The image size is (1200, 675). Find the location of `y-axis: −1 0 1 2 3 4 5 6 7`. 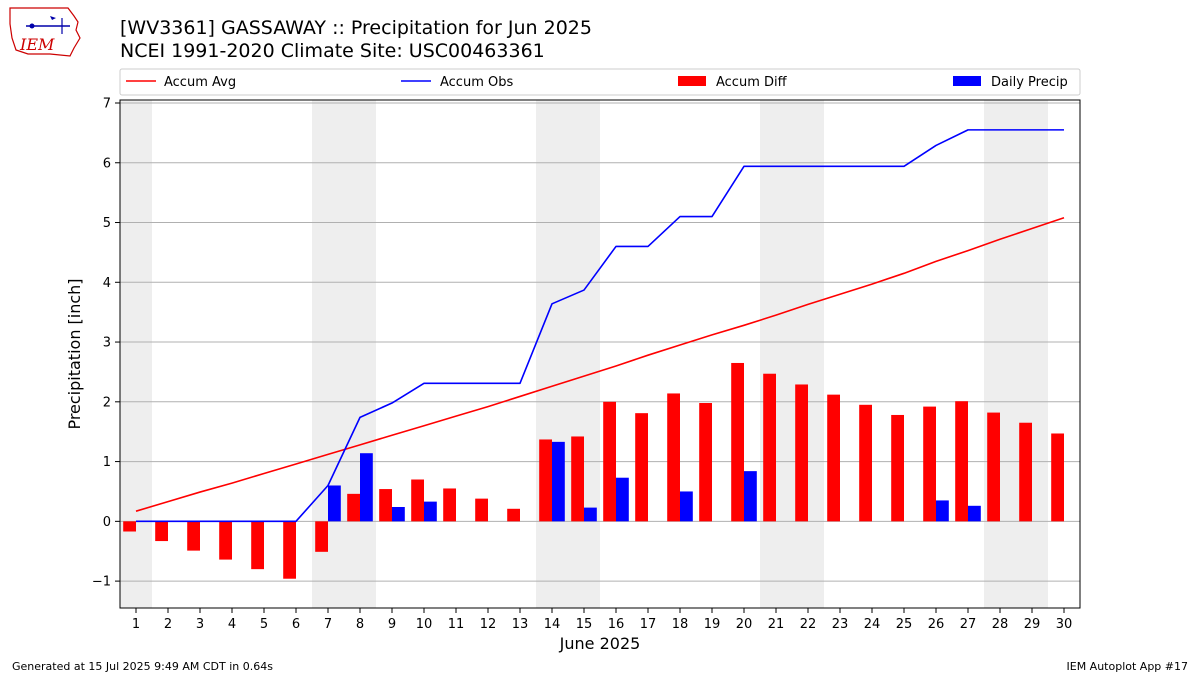

y-axis: −1 0 1 2 3 4 5 6 7 is located at coordinates (106, 343).